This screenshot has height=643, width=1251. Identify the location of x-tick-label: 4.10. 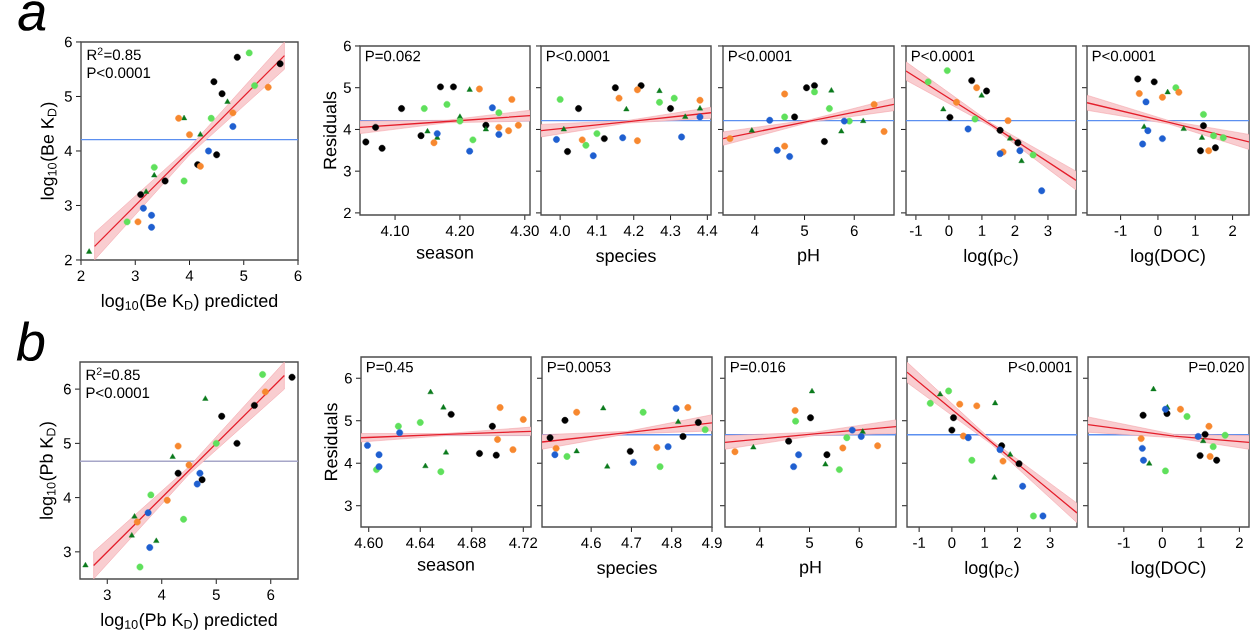
(394, 231).